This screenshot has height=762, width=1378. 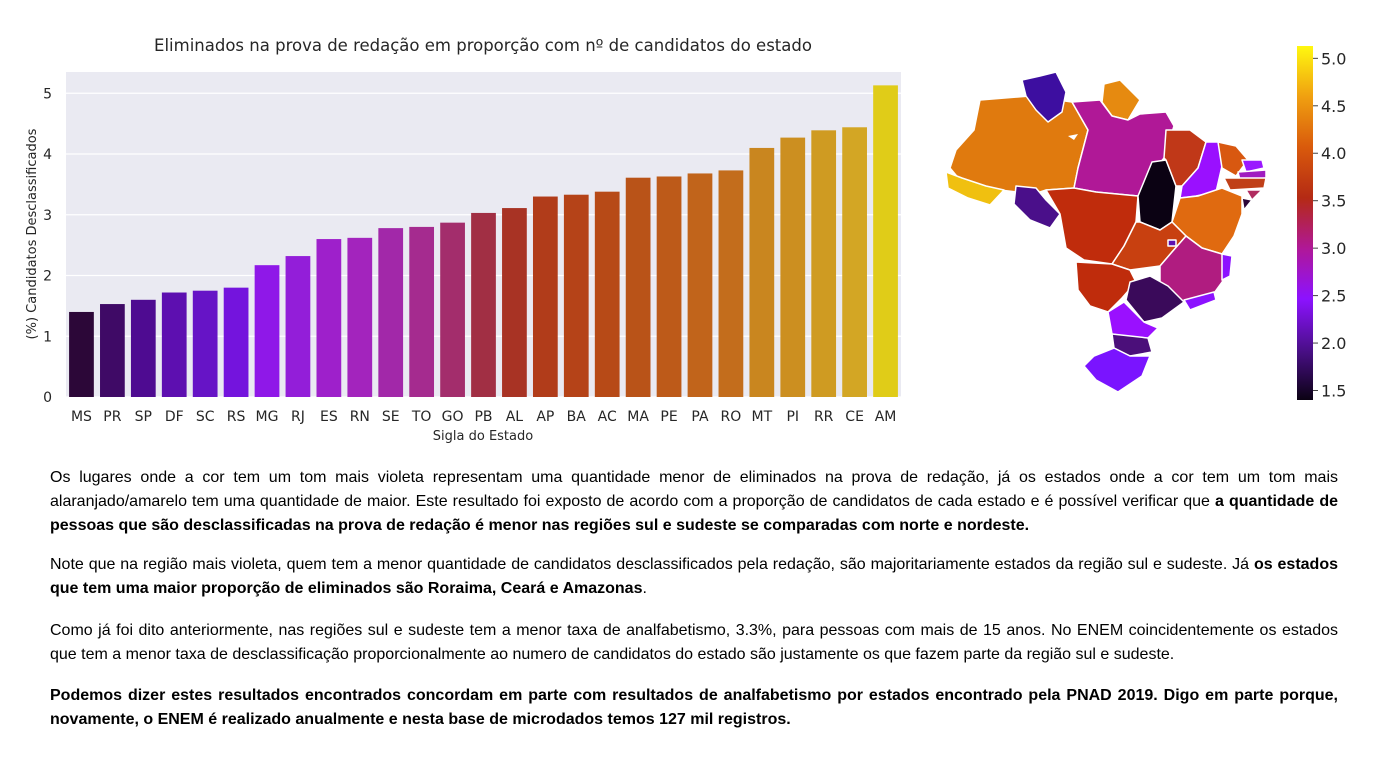 What do you see at coordinates (32, 233) in the screenshot?
I see `y-axis-label: (%) Candidatos Desclassificados` at bounding box center [32, 233].